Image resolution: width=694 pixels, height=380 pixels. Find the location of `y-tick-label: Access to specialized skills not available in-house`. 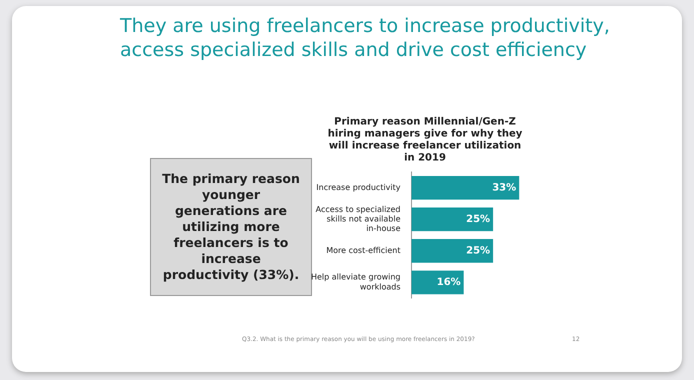

y-tick-label: Access to specialized skills not available in-house is located at coordinates (358, 219).